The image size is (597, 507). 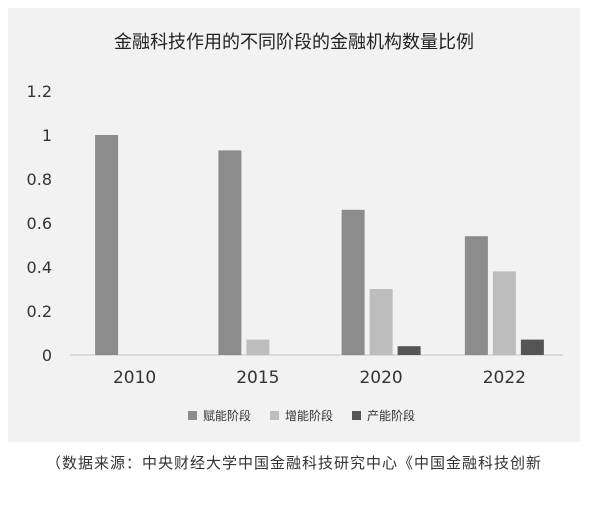 I want to click on legend-label: 产能阶段, so click(x=391, y=415).